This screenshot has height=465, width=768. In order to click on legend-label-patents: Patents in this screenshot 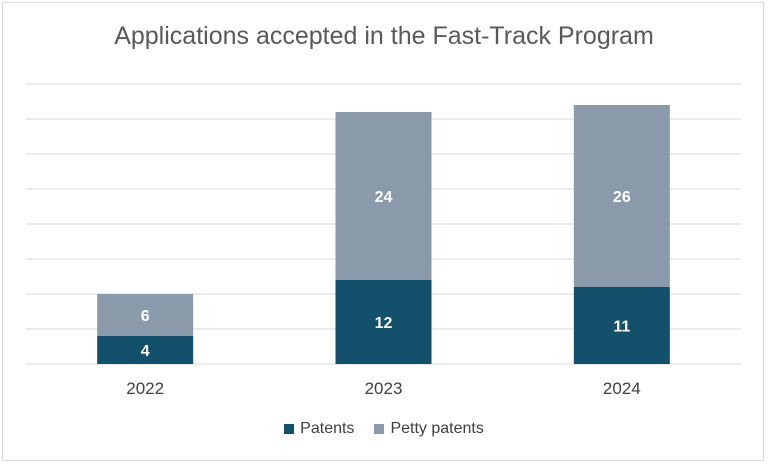, I will do `click(327, 428)`.